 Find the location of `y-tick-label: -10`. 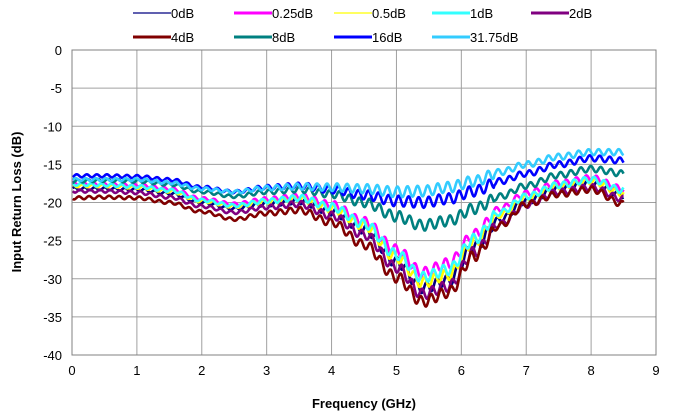

y-tick-label: -10 is located at coordinates (52, 126).